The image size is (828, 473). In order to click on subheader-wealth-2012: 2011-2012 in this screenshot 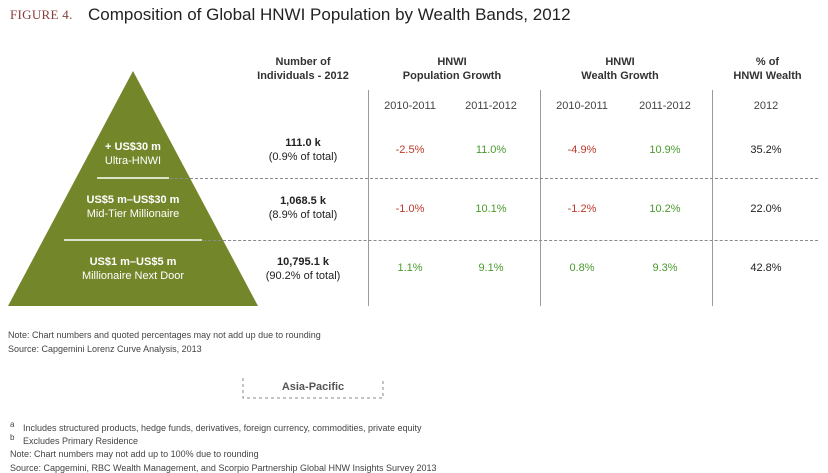, I will do `click(665, 106)`.